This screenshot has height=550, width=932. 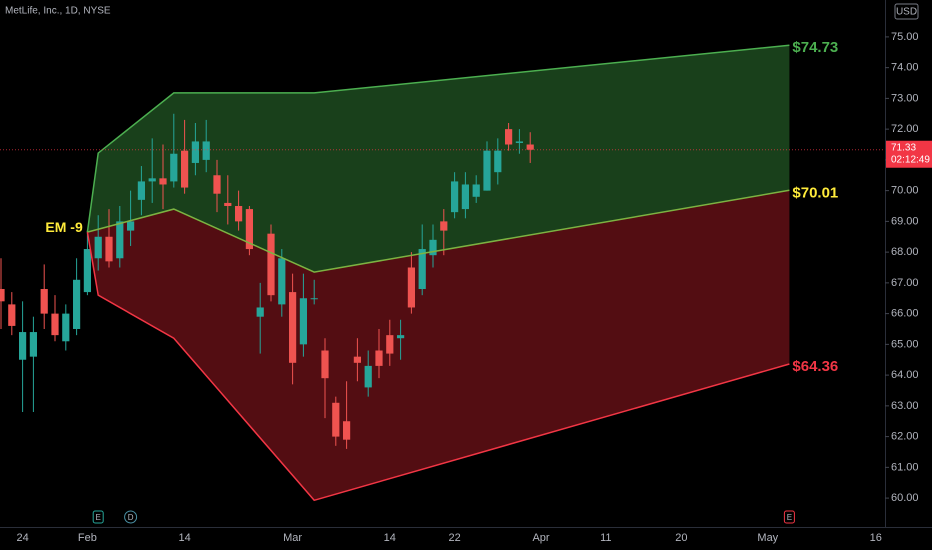 What do you see at coordinates (767, 538) in the screenshot?
I see `x-tick-label: May` at bounding box center [767, 538].